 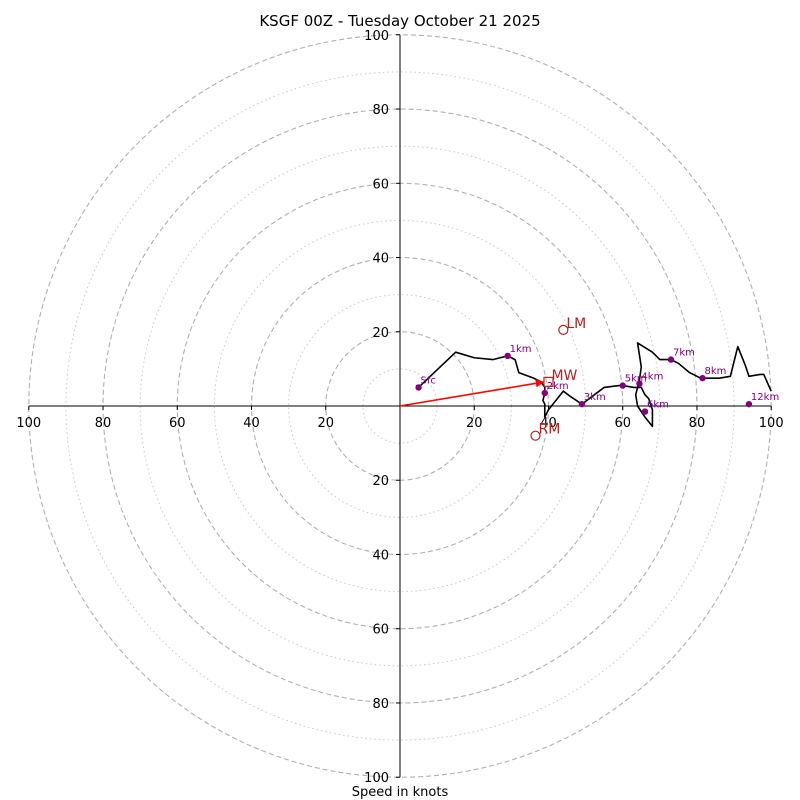 What do you see at coordinates (540, 383) in the screenshot?
I see `shear-vector-arrowhead` at bounding box center [540, 383].